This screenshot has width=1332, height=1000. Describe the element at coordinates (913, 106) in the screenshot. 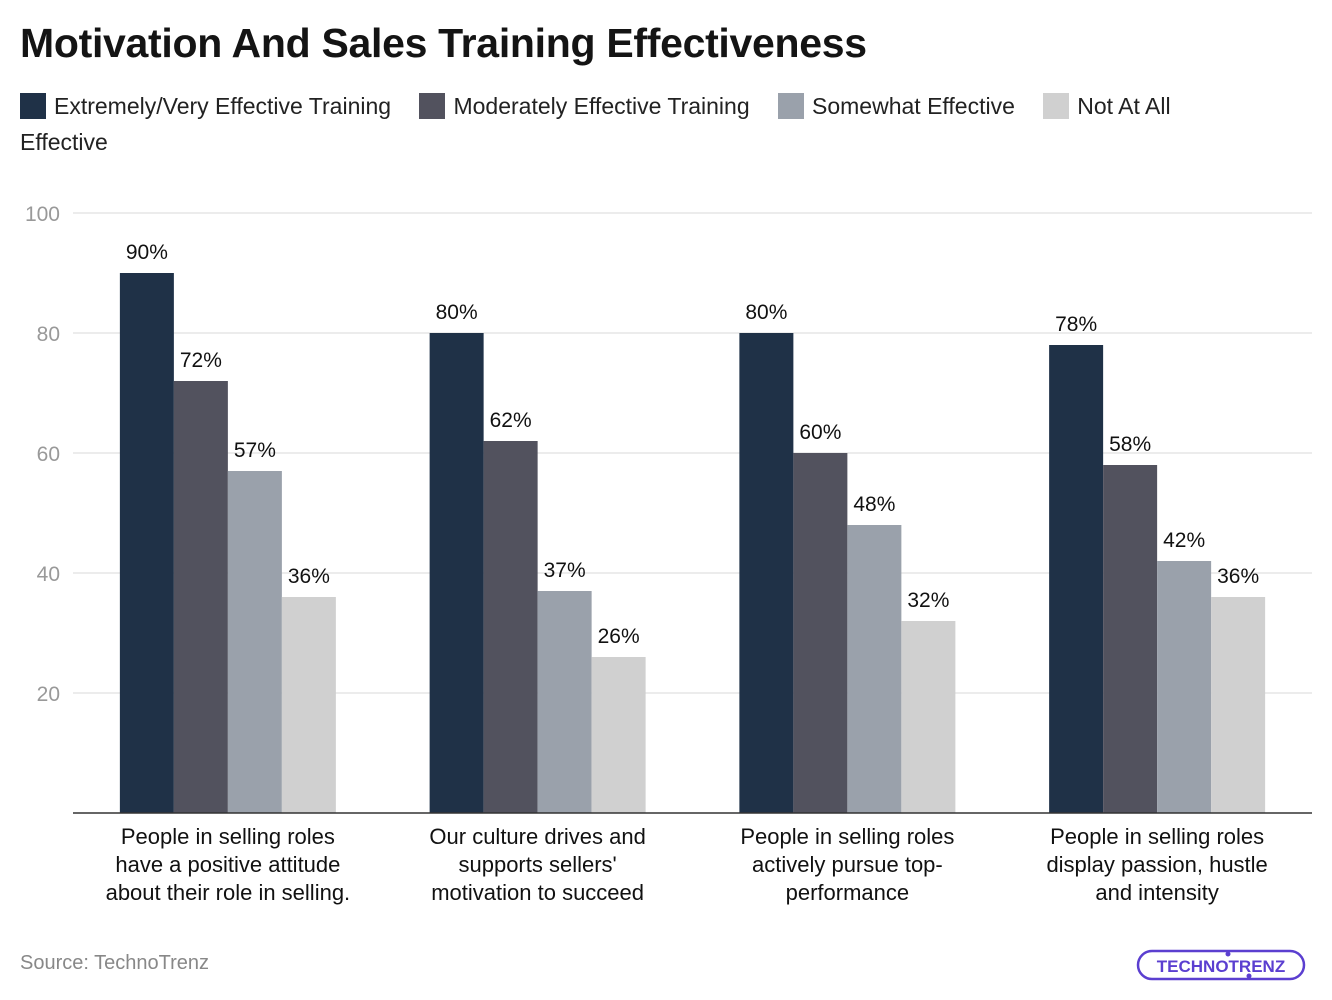

I see `legend-label: Somewhat Effective` at that location.